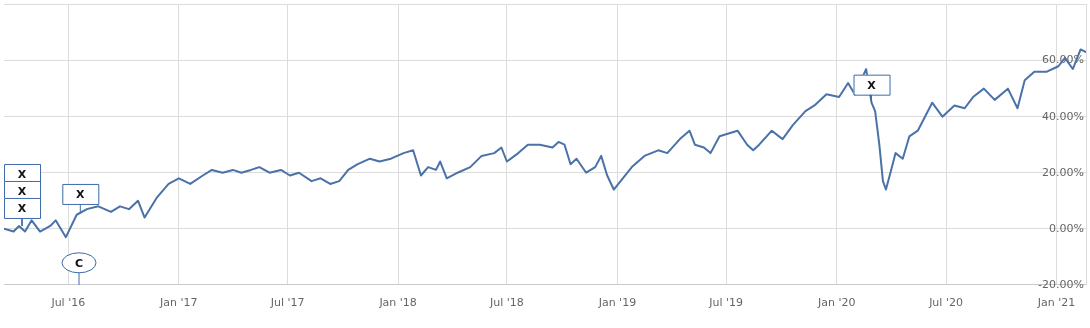 The height and width of the screenshot is (328, 1090). I want to click on x-tick-label: Jan '20, so click(836, 303).